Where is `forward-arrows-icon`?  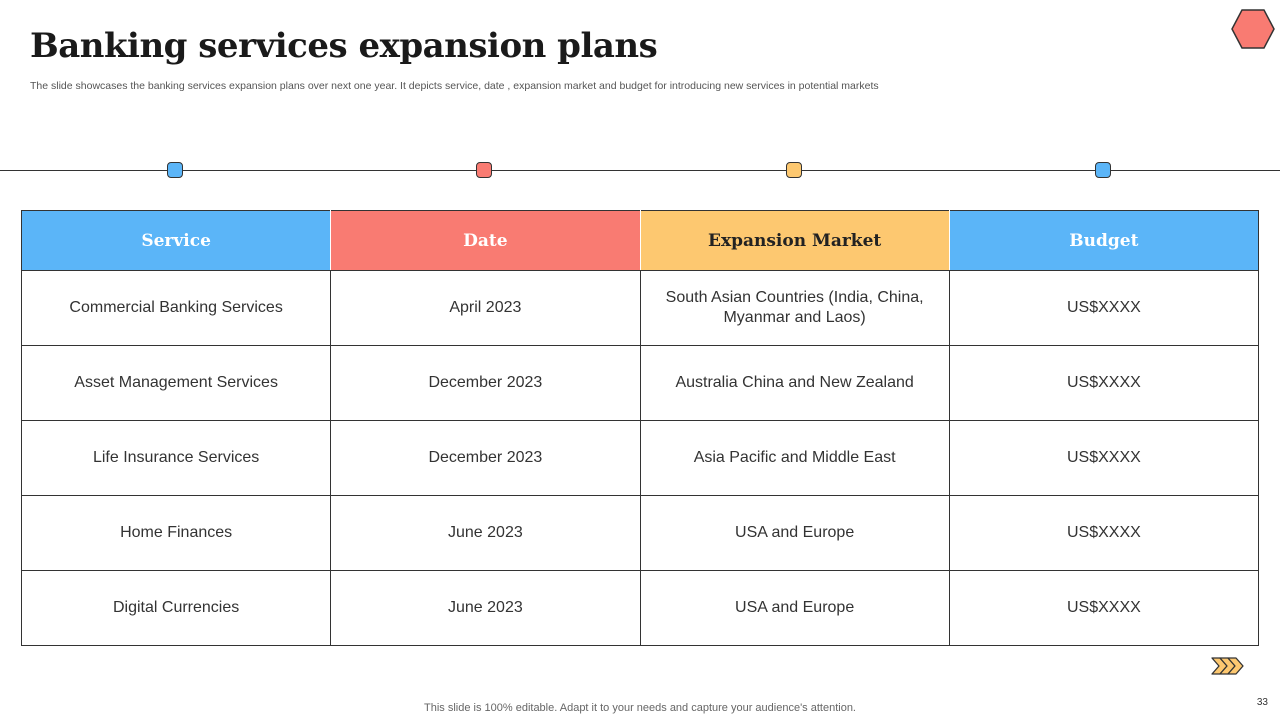 forward-arrows-icon is located at coordinates (1228, 666).